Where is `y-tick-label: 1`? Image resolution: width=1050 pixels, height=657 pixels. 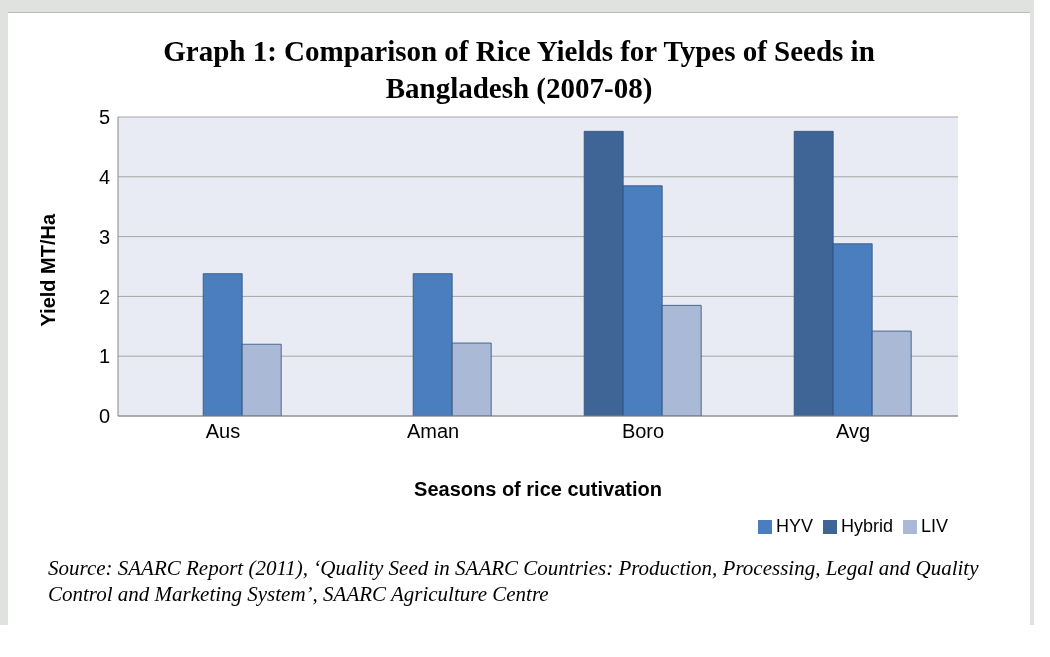
y-tick-label: 1 is located at coordinates (104, 356).